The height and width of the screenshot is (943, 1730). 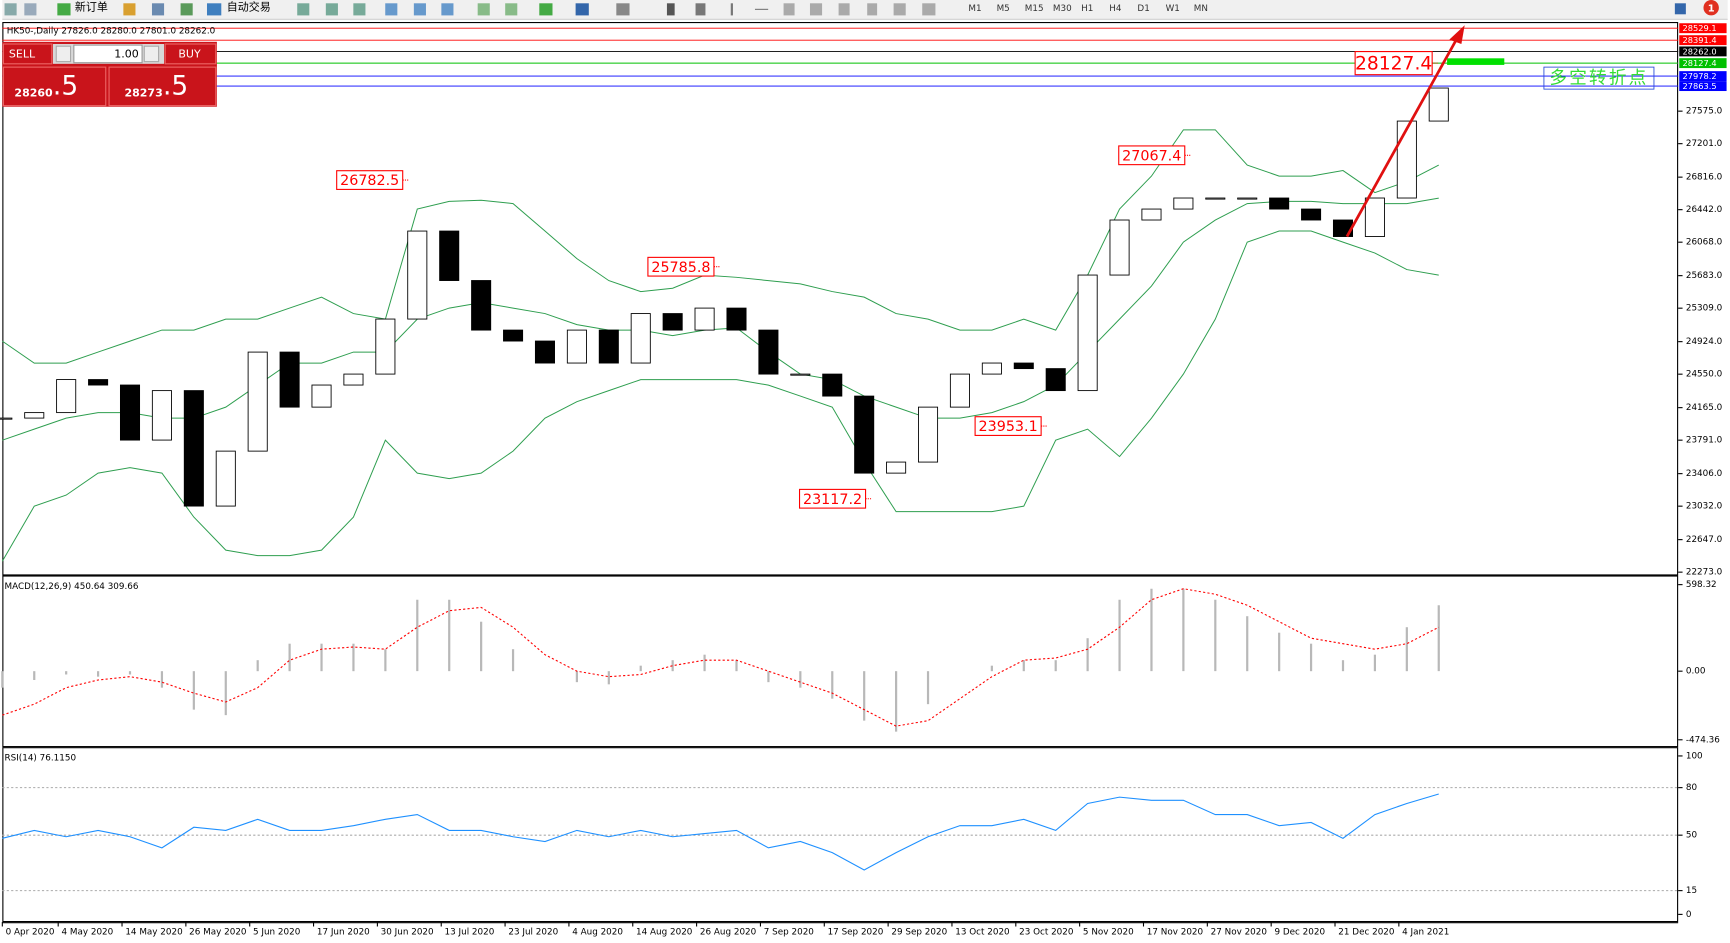 I want to click on new-order-icon, so click(x=64, y=9).